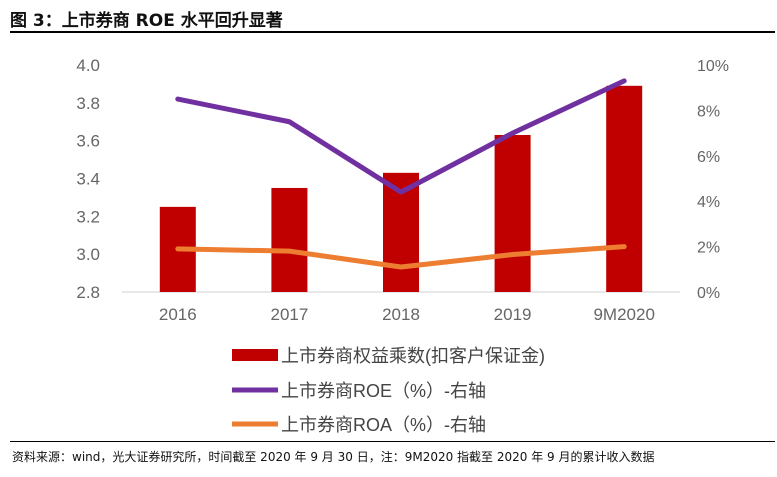 The image size is (777, 477). What do you see at coordinates (513, 314) in the screenshot?
I see `category-label: 2019` at bounding box center [513, 314].